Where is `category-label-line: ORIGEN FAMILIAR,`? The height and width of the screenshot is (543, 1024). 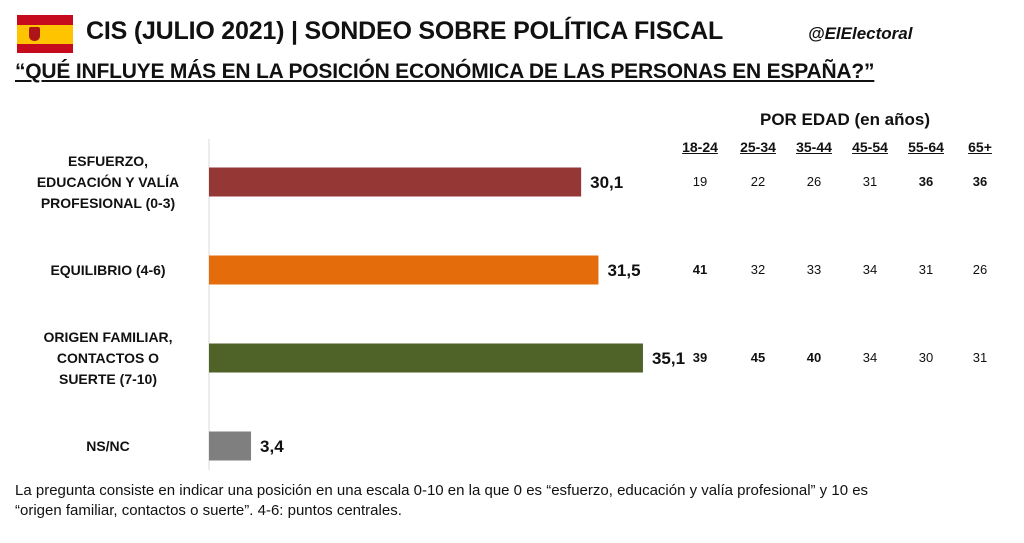 category-label-line: ORIGEN FAMILIAR, is located at coordinates (108, 336).